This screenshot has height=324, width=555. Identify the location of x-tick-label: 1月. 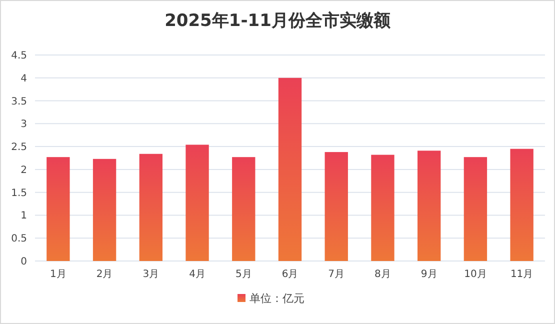
(58, 274).